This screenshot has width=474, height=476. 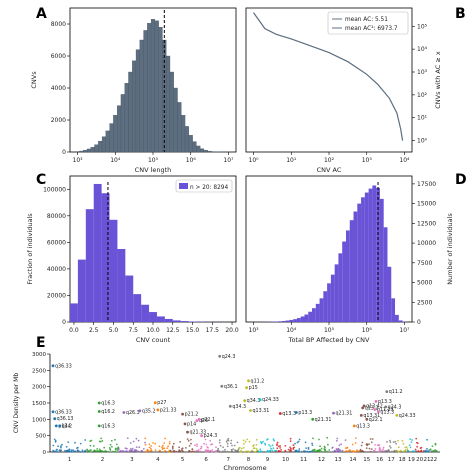 I want to click on outlier-label: q36.1, so click(x=231, y=387).